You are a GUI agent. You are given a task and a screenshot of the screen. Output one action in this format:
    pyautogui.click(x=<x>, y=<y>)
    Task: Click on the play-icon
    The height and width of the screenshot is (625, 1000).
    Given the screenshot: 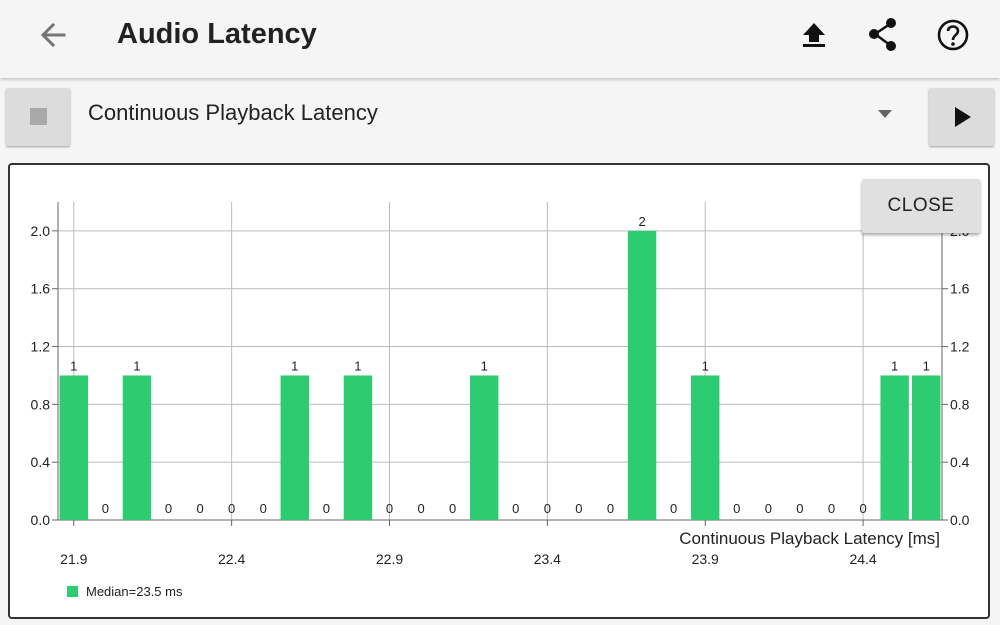 What is the action you would take?
    pyautogui.click(x=963, y=117)
    